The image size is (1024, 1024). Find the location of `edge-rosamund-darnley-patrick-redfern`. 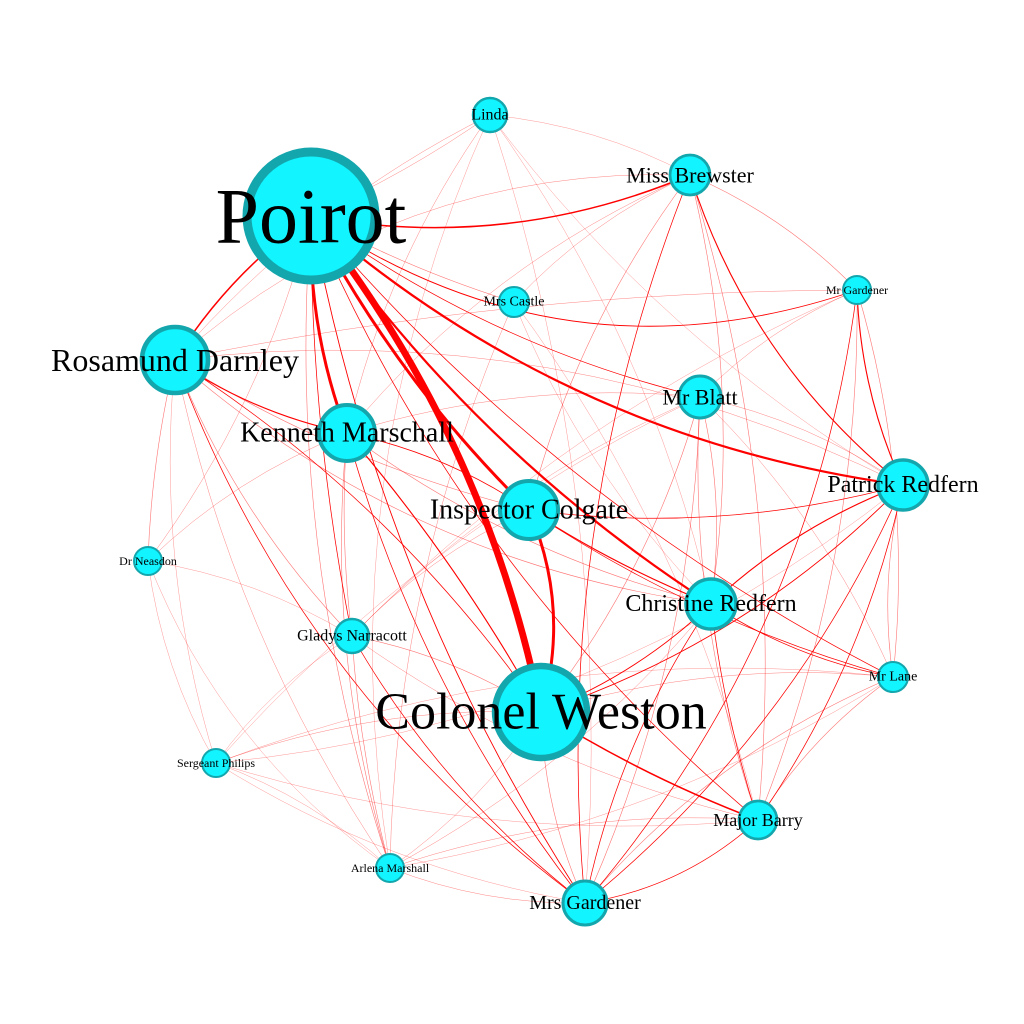

edge-rosamund-darnley-patrick-redfern is located at coordinates (539, 417).